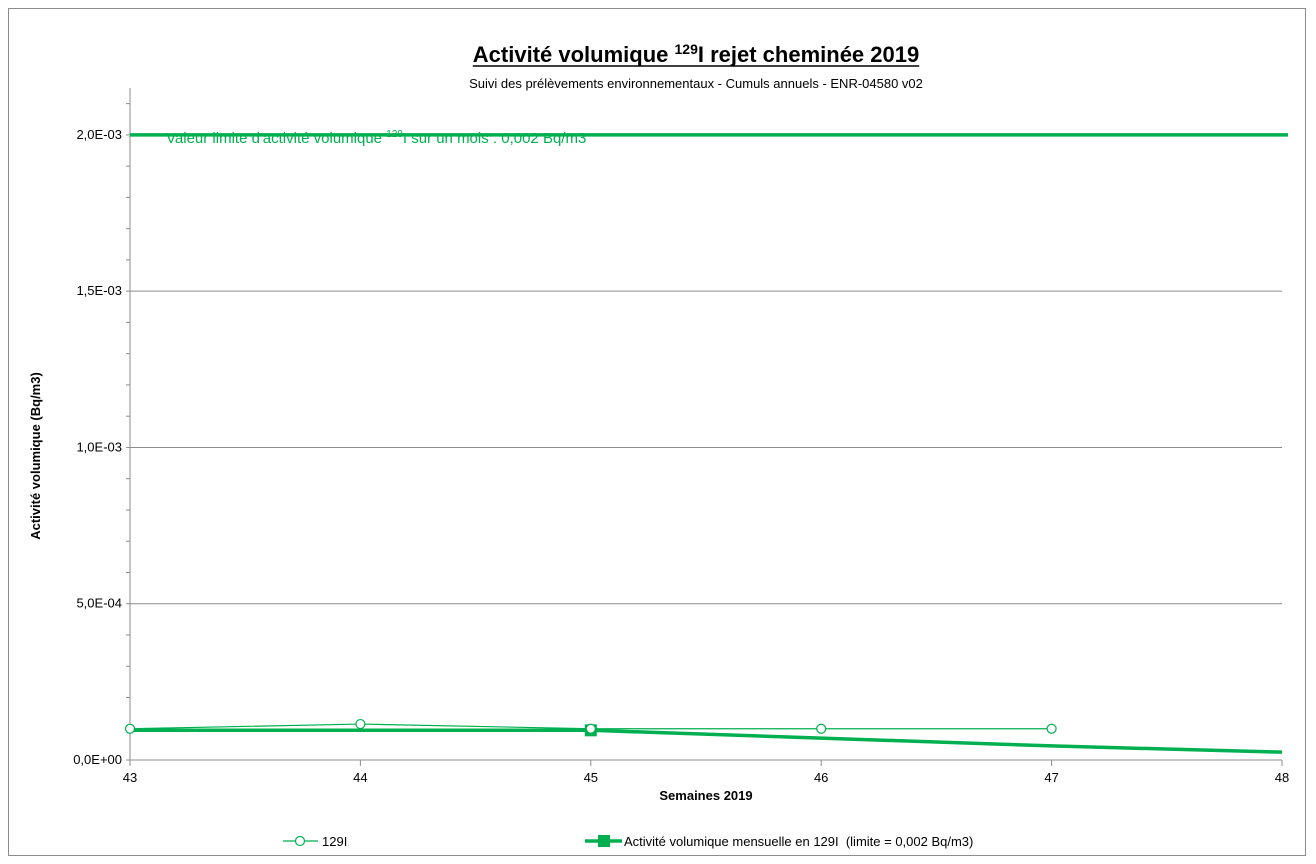 The image size is (1316, 864). I want to click on limit-label-superscript: 129, so click(394, 134).